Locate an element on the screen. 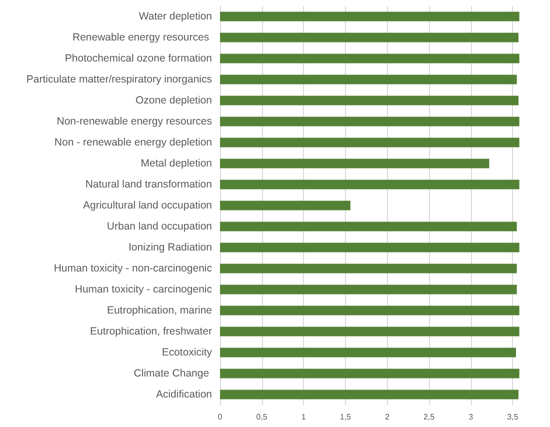 Image resolution: width=550 pixels, height=427 pixels. x-tick-label: 3 is located at coordinates (471, 417).